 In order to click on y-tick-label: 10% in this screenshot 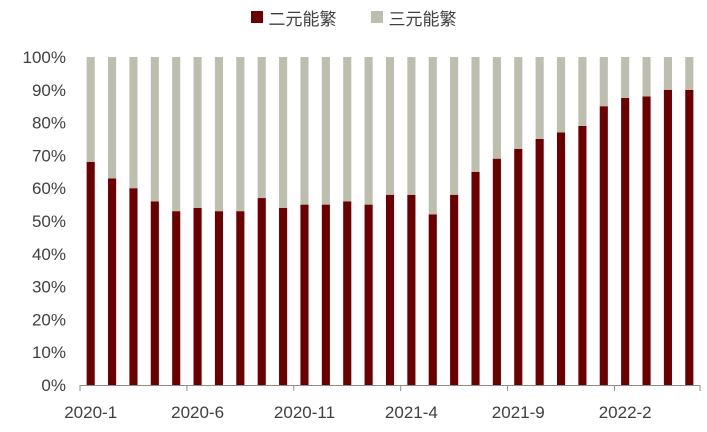, I will do `click(49, 352)`.